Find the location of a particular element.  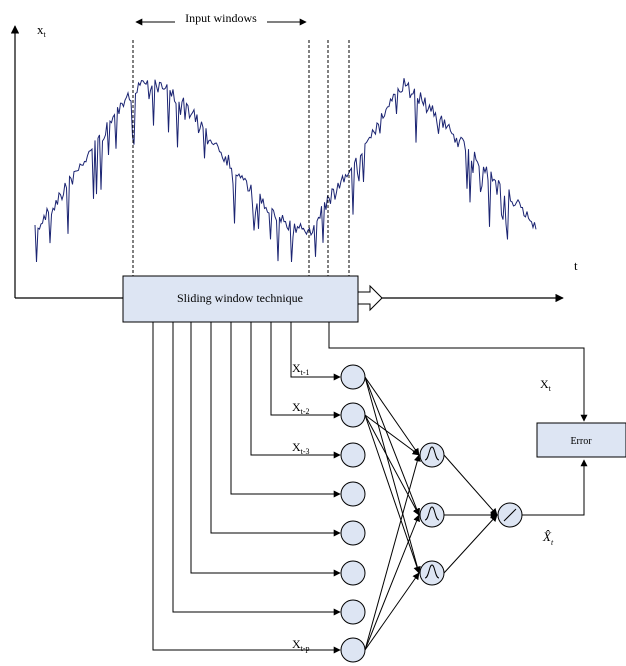

sliding-window-box is located at coordinates (240, 299).